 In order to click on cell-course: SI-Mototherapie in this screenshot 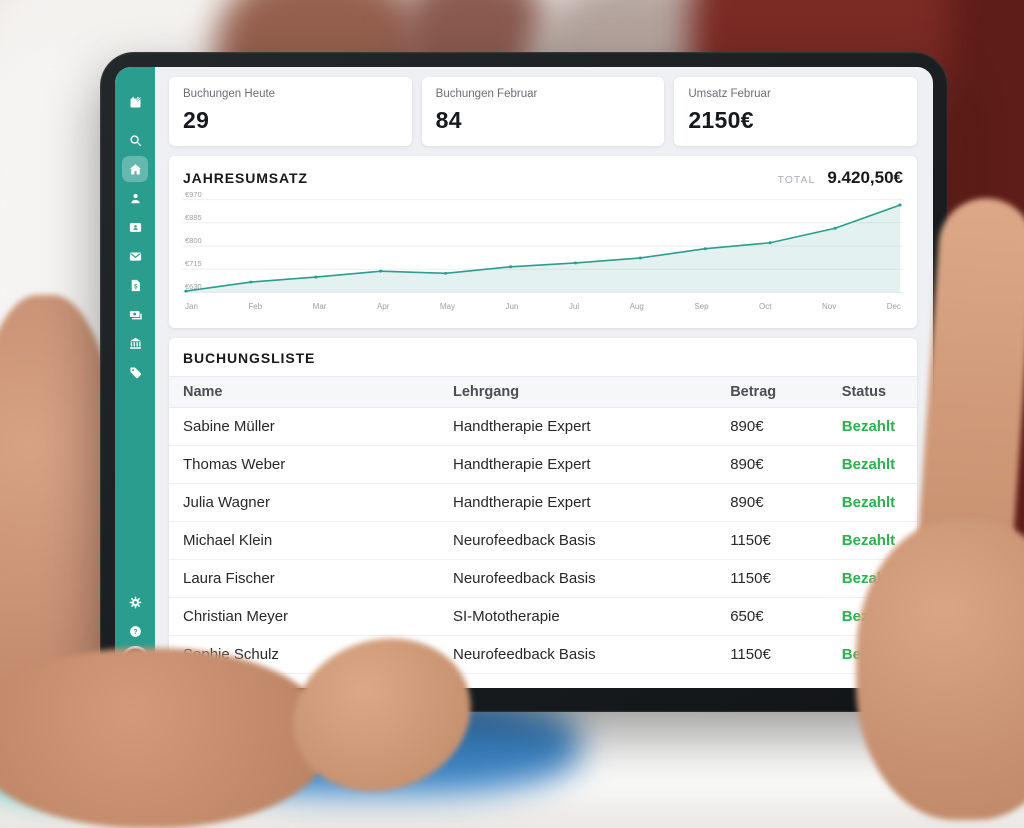, I will do `click(506, 616)`.